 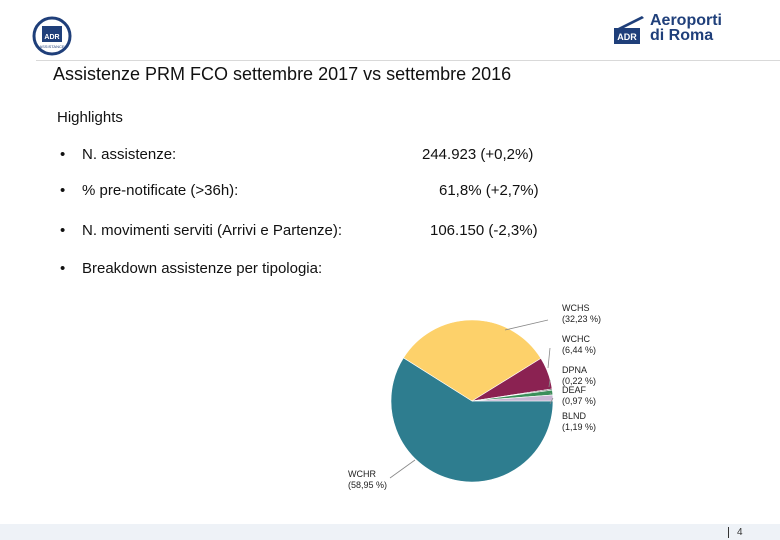 I want to click on leader-line-blnd, so click(x=551, y=401).